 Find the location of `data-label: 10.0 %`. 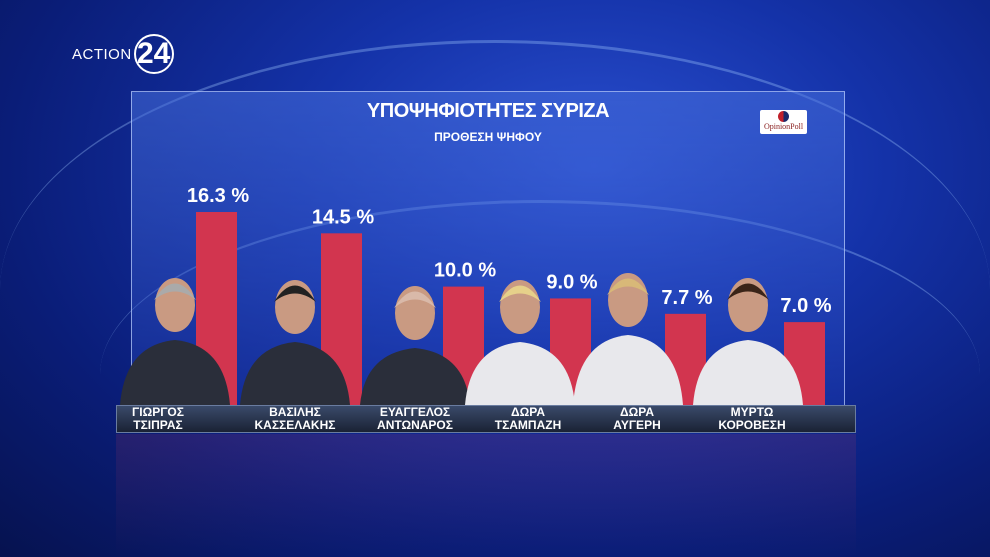

data-label: 10.0 % is located at coordinates (465, 271).